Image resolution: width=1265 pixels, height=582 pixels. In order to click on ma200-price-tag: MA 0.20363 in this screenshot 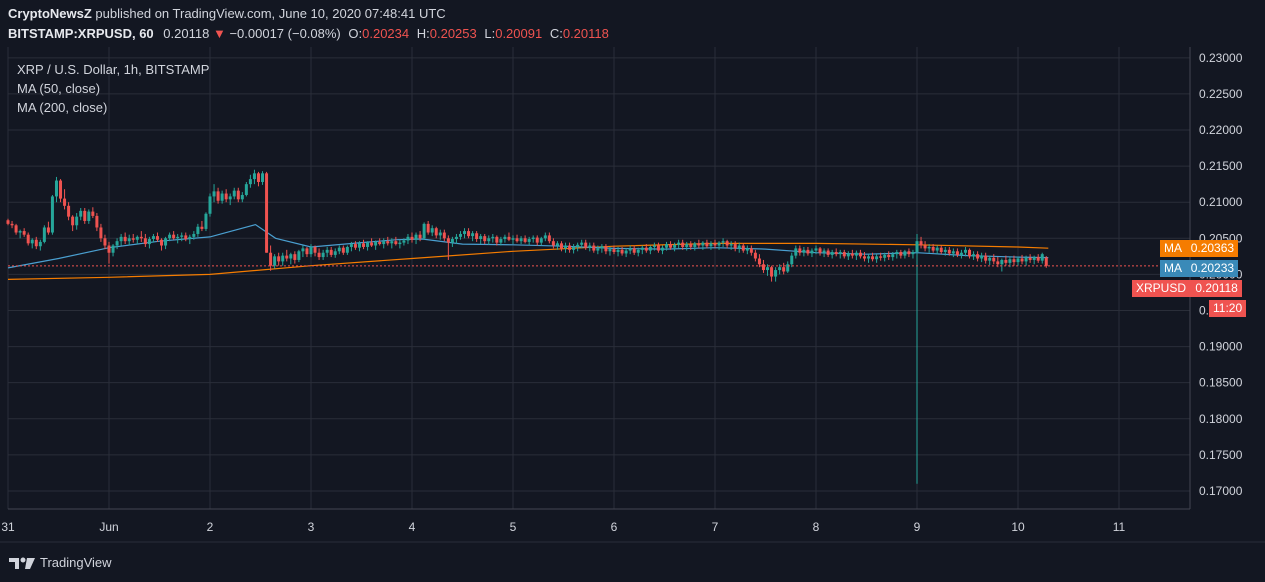, I will do `click(1199, 248)`.